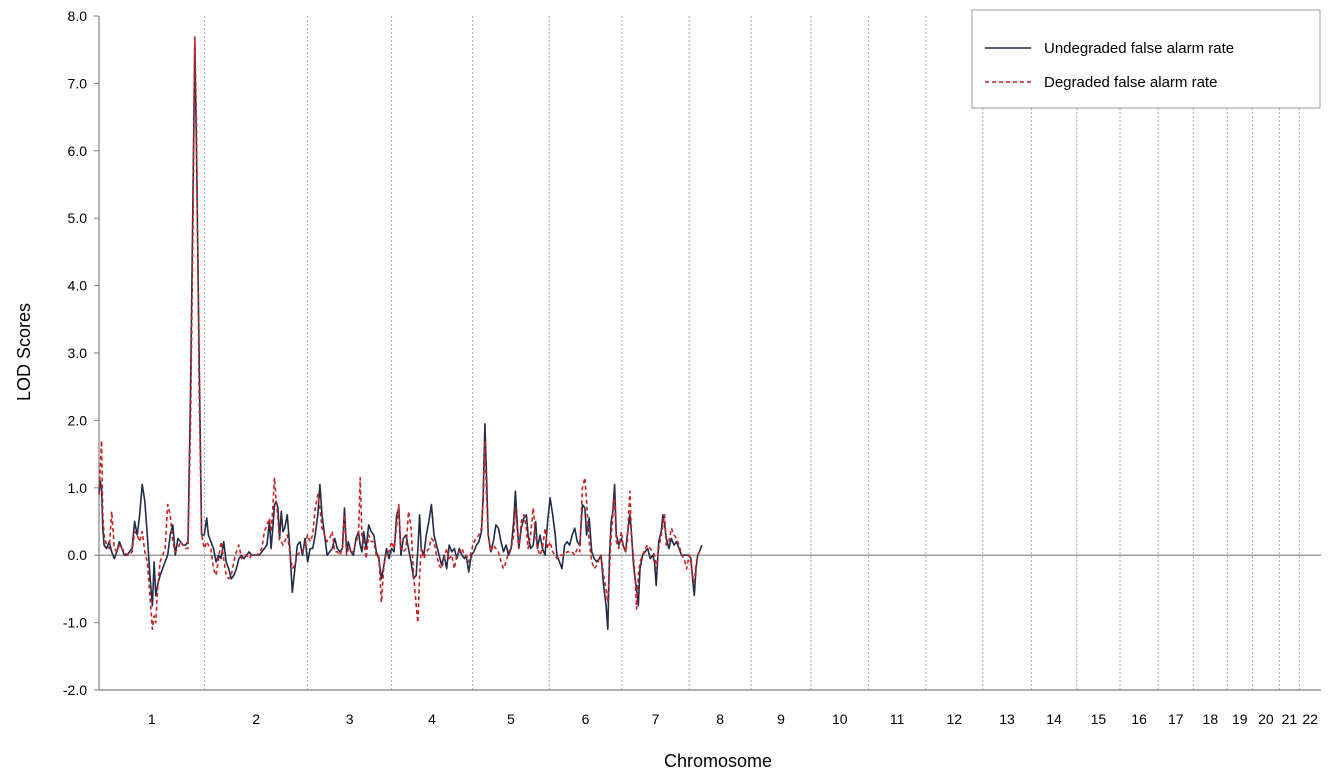 This screenshot has width=1335, height=775. Describe the element at coordinates (75, 690) in the screenshot. I see `y-tick-label: -2.0` at that location.